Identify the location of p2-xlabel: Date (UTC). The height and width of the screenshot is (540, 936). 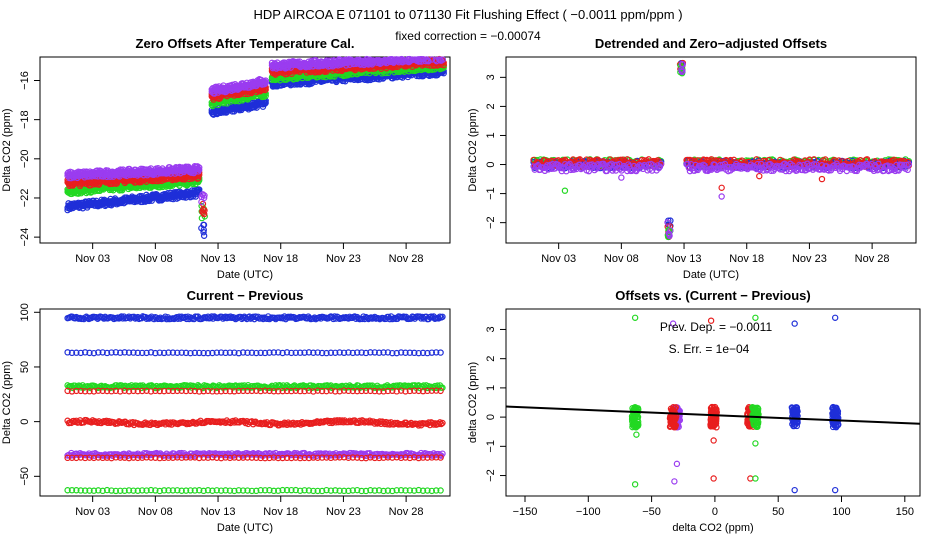
(711, 275).